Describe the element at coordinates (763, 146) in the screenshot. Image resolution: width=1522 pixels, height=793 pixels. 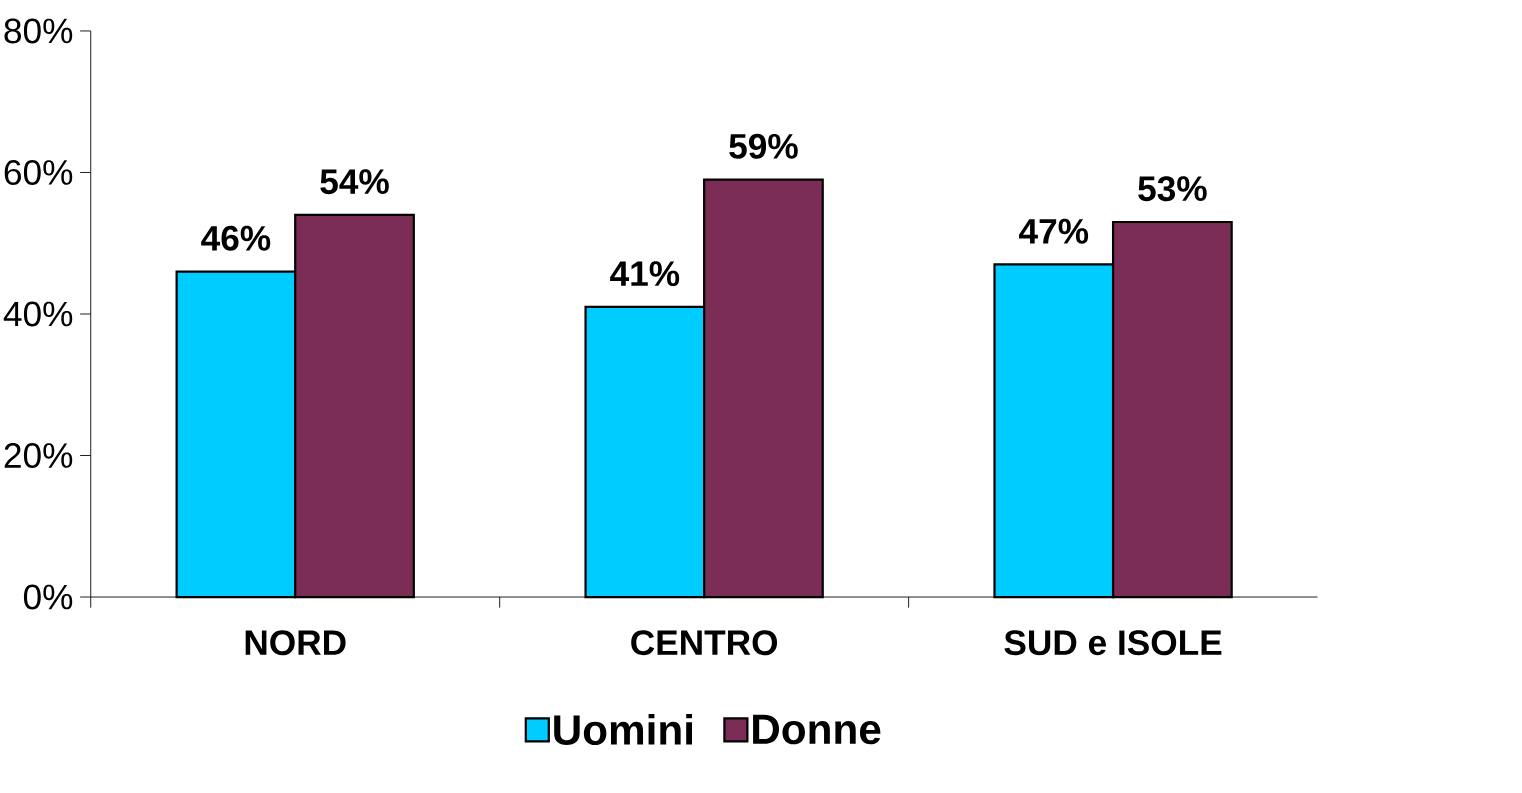
I see `data-label: 59%` at that location.